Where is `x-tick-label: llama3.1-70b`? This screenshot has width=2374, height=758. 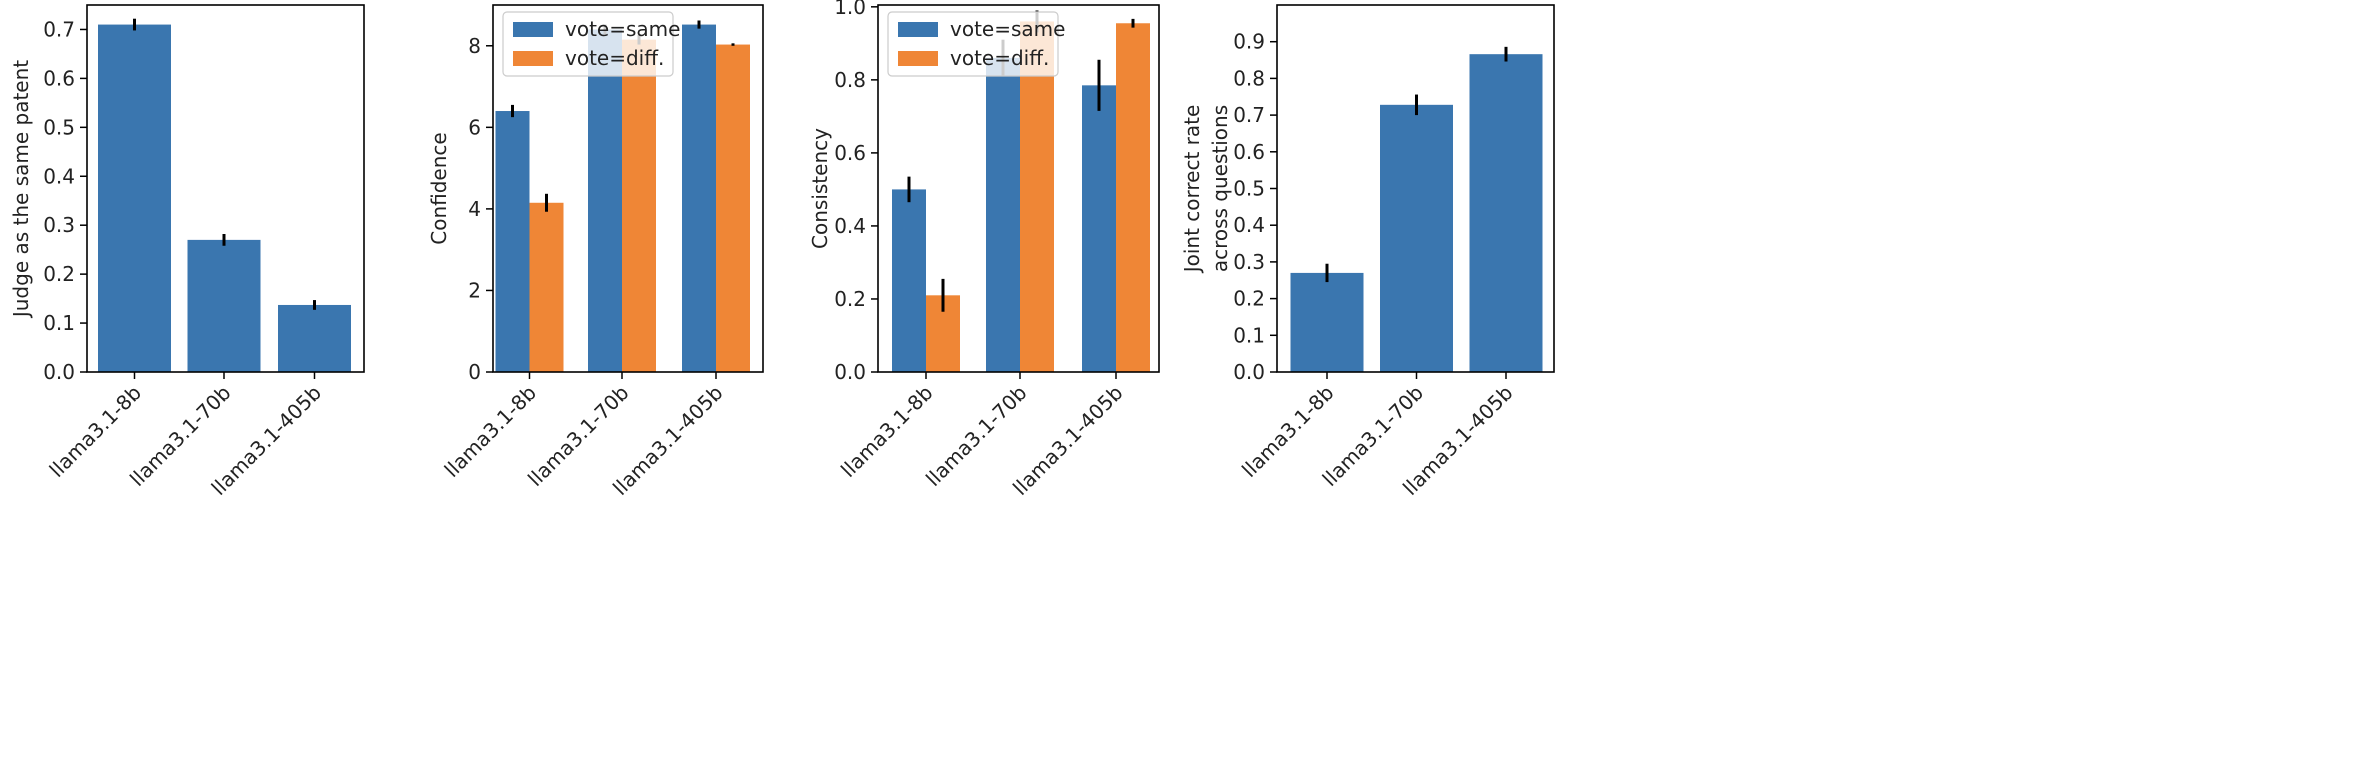 x-tick-label: llama3.1-70b is located at coordinates (976, 436).